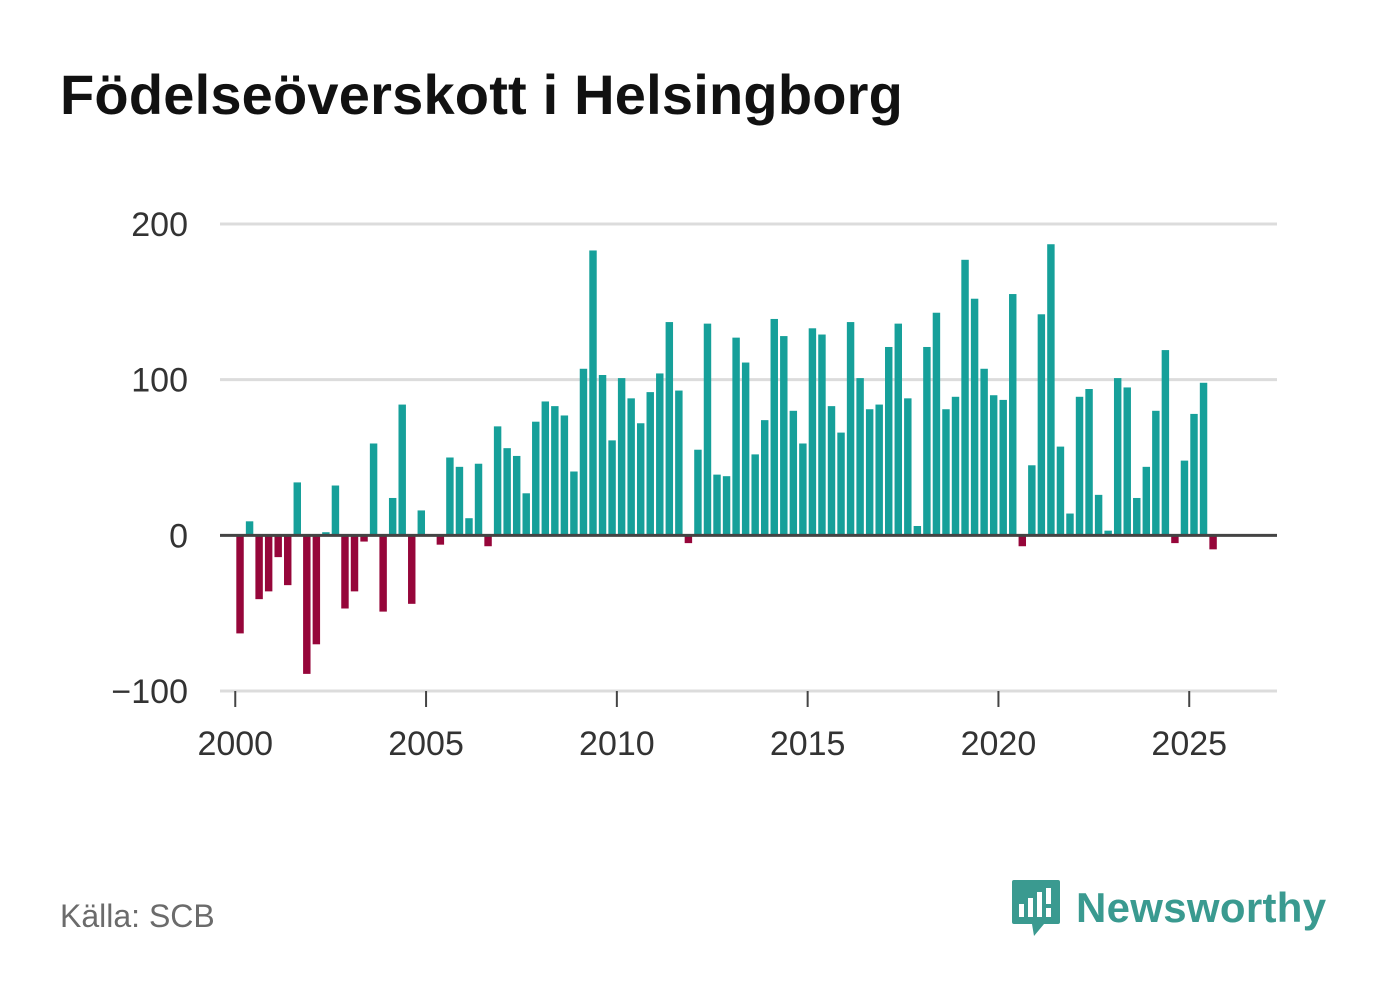 The height and width of the screenshot is (999, 1382). I want to click on source-label: Källa: SCB, so click(137, 916).